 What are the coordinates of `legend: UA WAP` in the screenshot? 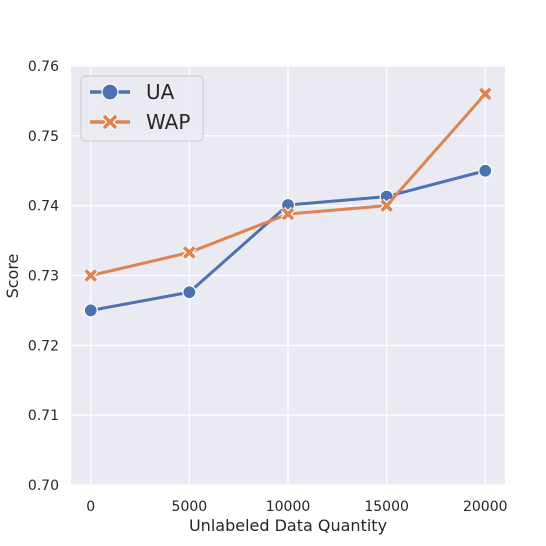 It's located at (142, 108).